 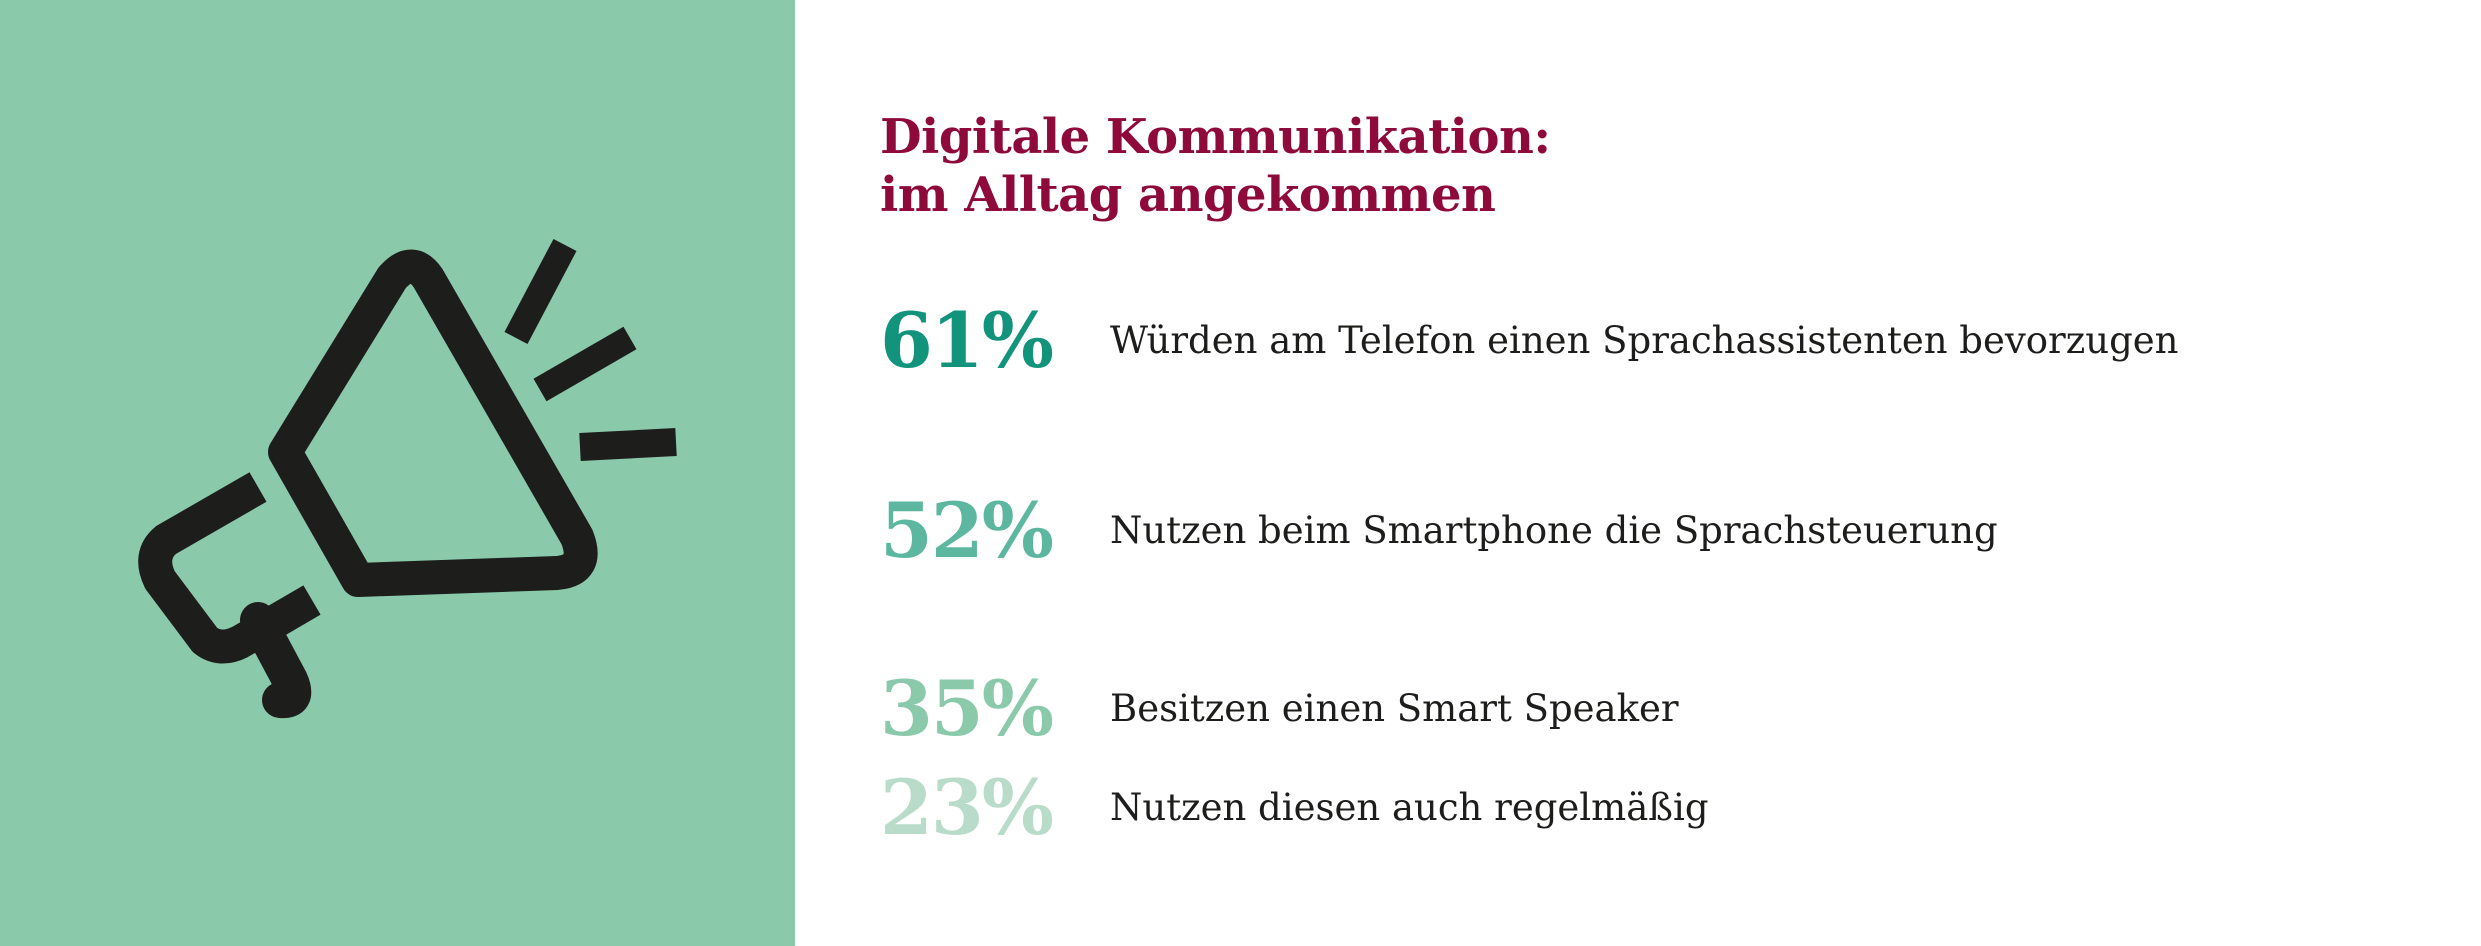 I want to click on stat-label: Besitzen einen Smart Speaker, so click(x=1394, y=708).